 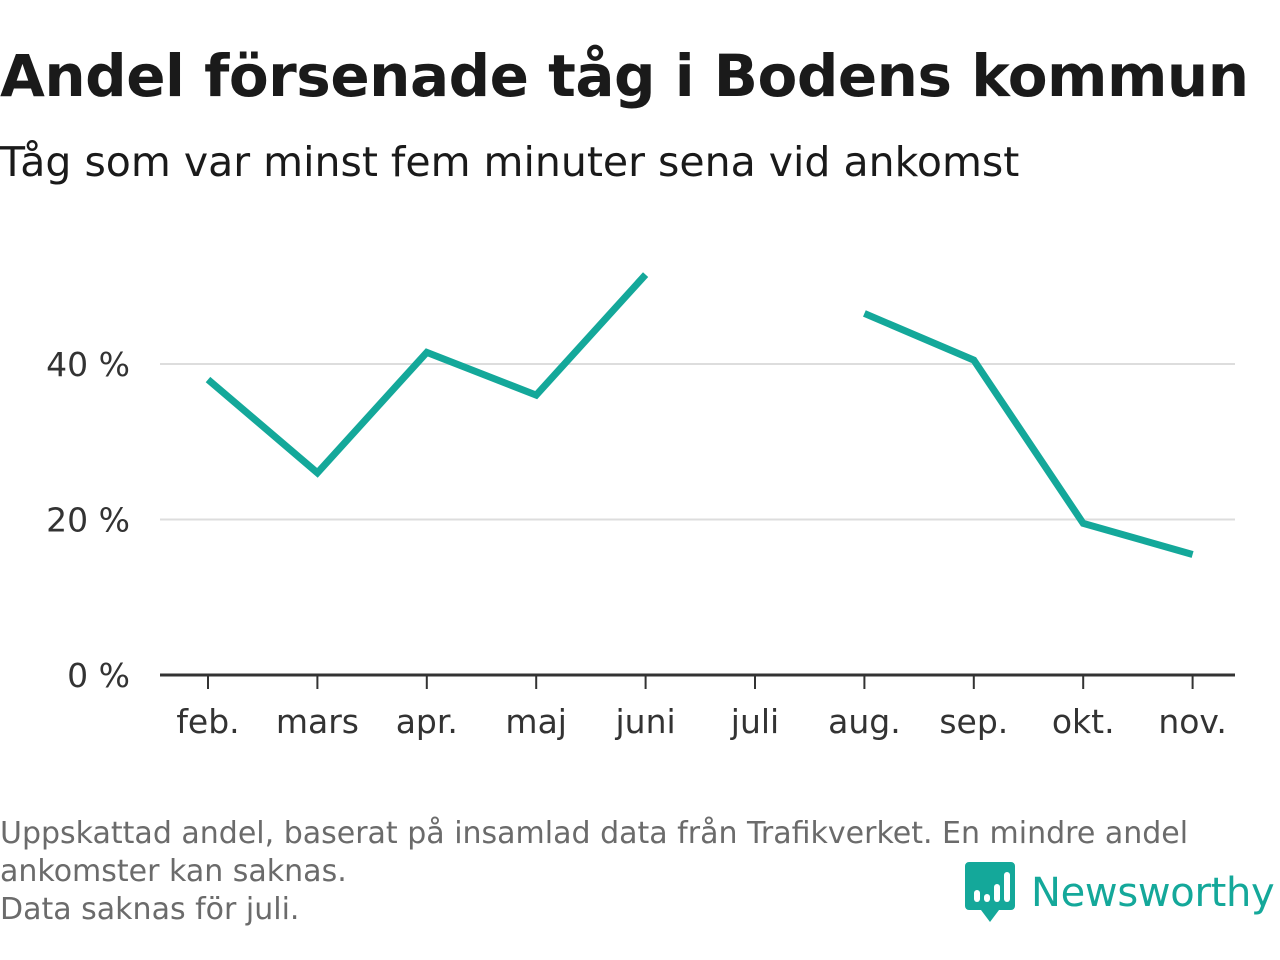 I want to click on x-tick-label: mars, so click(x=317, y=721).